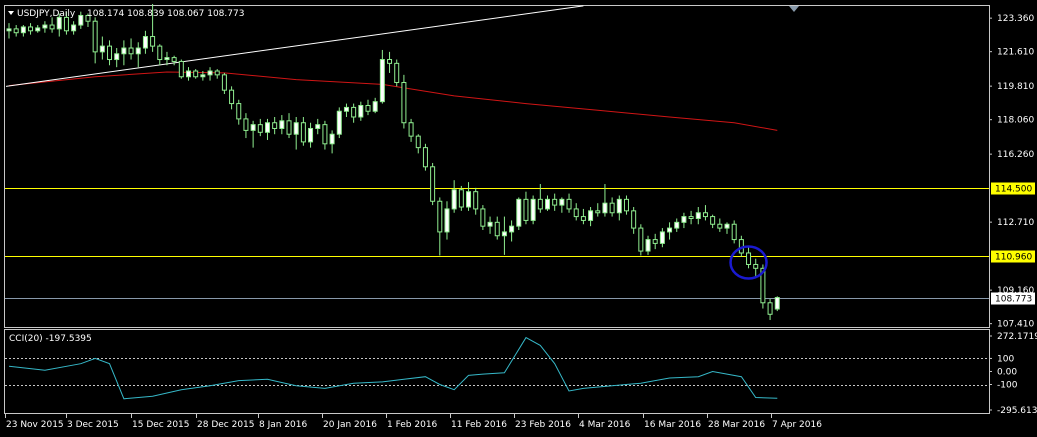 The height and width of the screenshot is (437, 1037). I want to click on trendline-segment, so click(294, 46).